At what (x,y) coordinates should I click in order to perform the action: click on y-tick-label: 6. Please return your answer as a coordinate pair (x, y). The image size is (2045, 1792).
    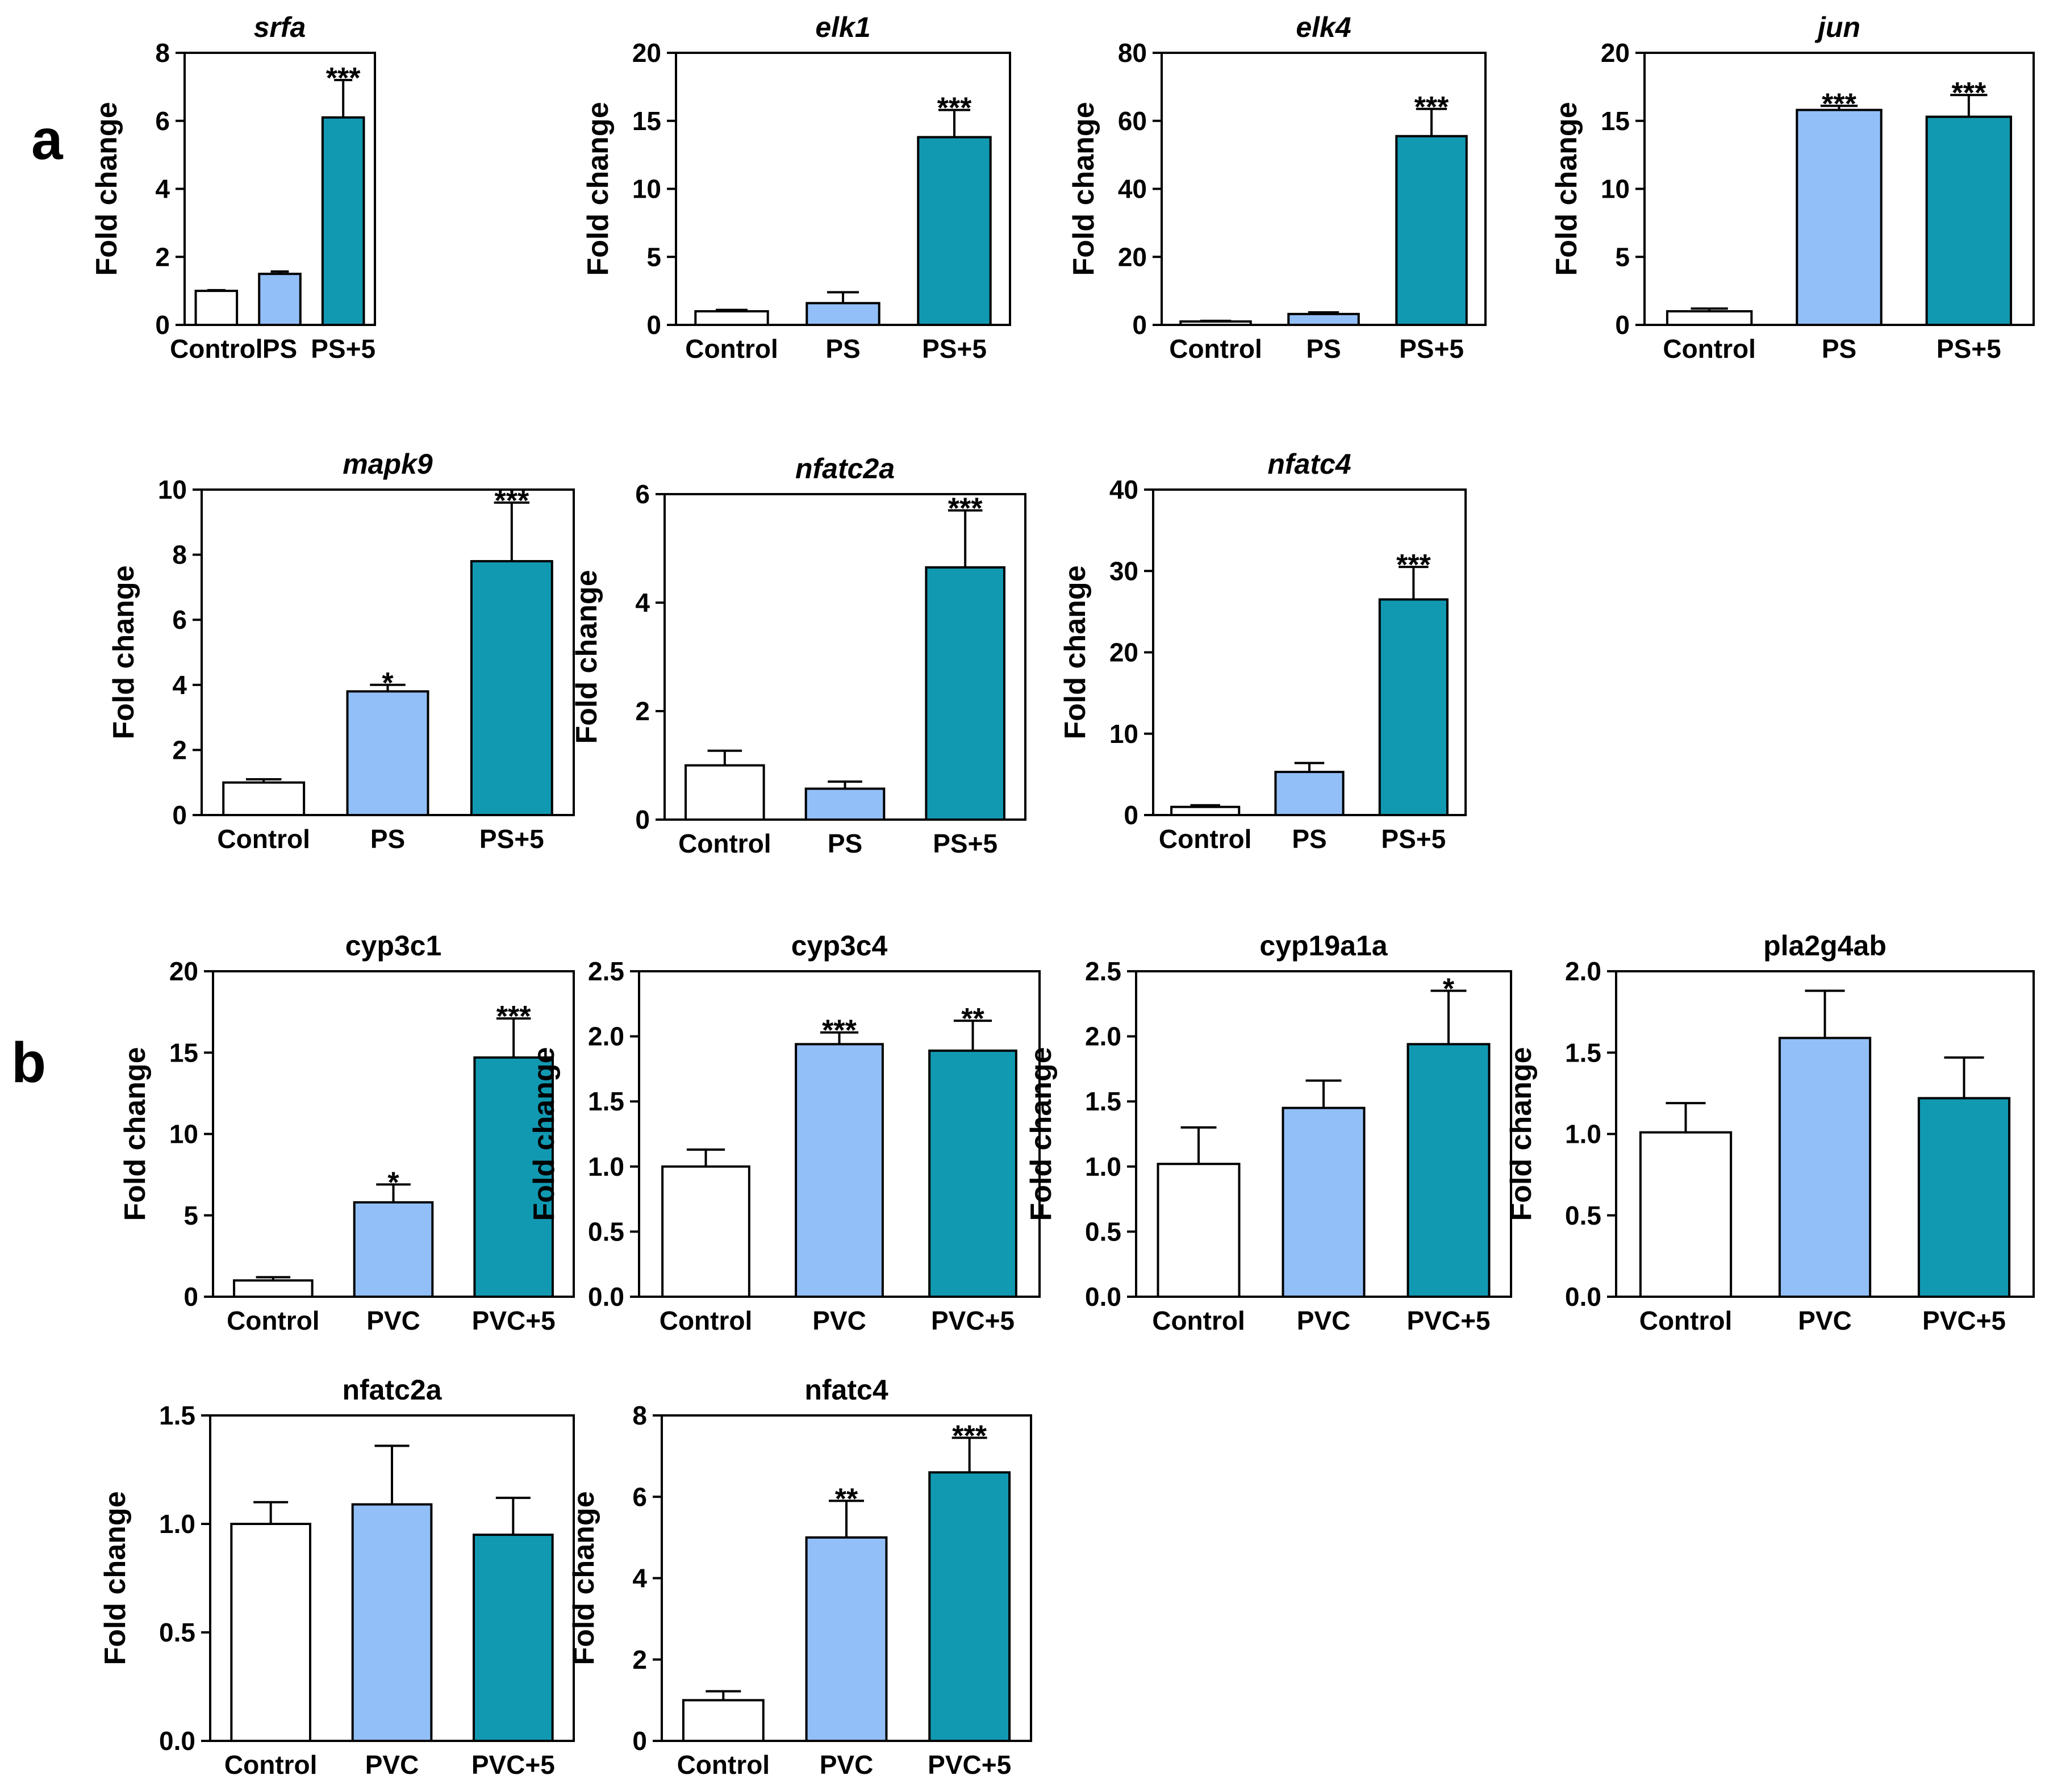
    Looking at the image, I should click on (162, 121).